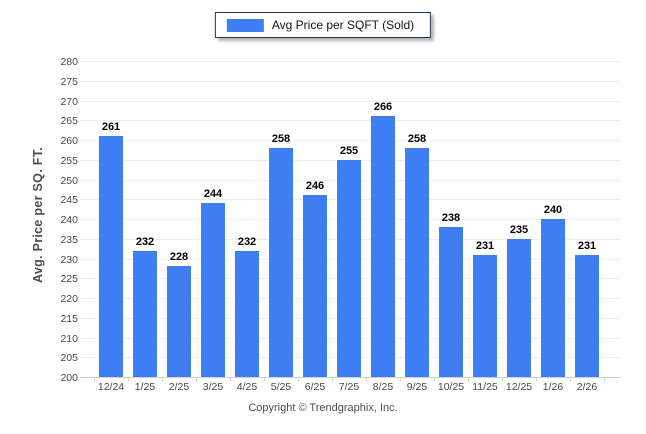  I want to click on bar-slot: 231 2/26, so click(587, 227).